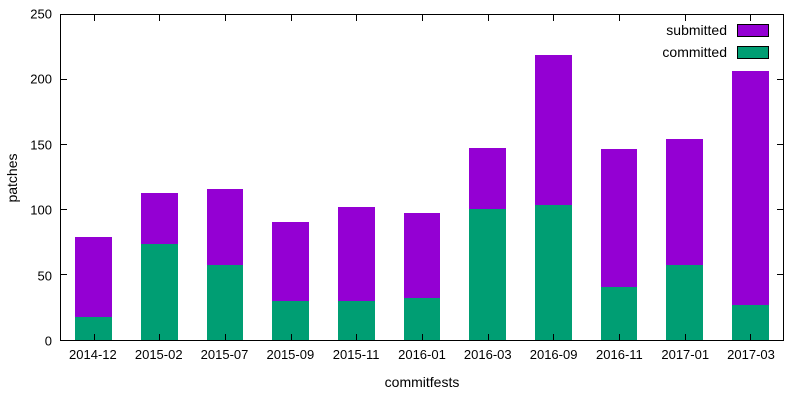  What do you see at coordinates (93, 354) in the screenshot?
I see `x-tick-label: 2014-12` at bounding box center [93, 354].